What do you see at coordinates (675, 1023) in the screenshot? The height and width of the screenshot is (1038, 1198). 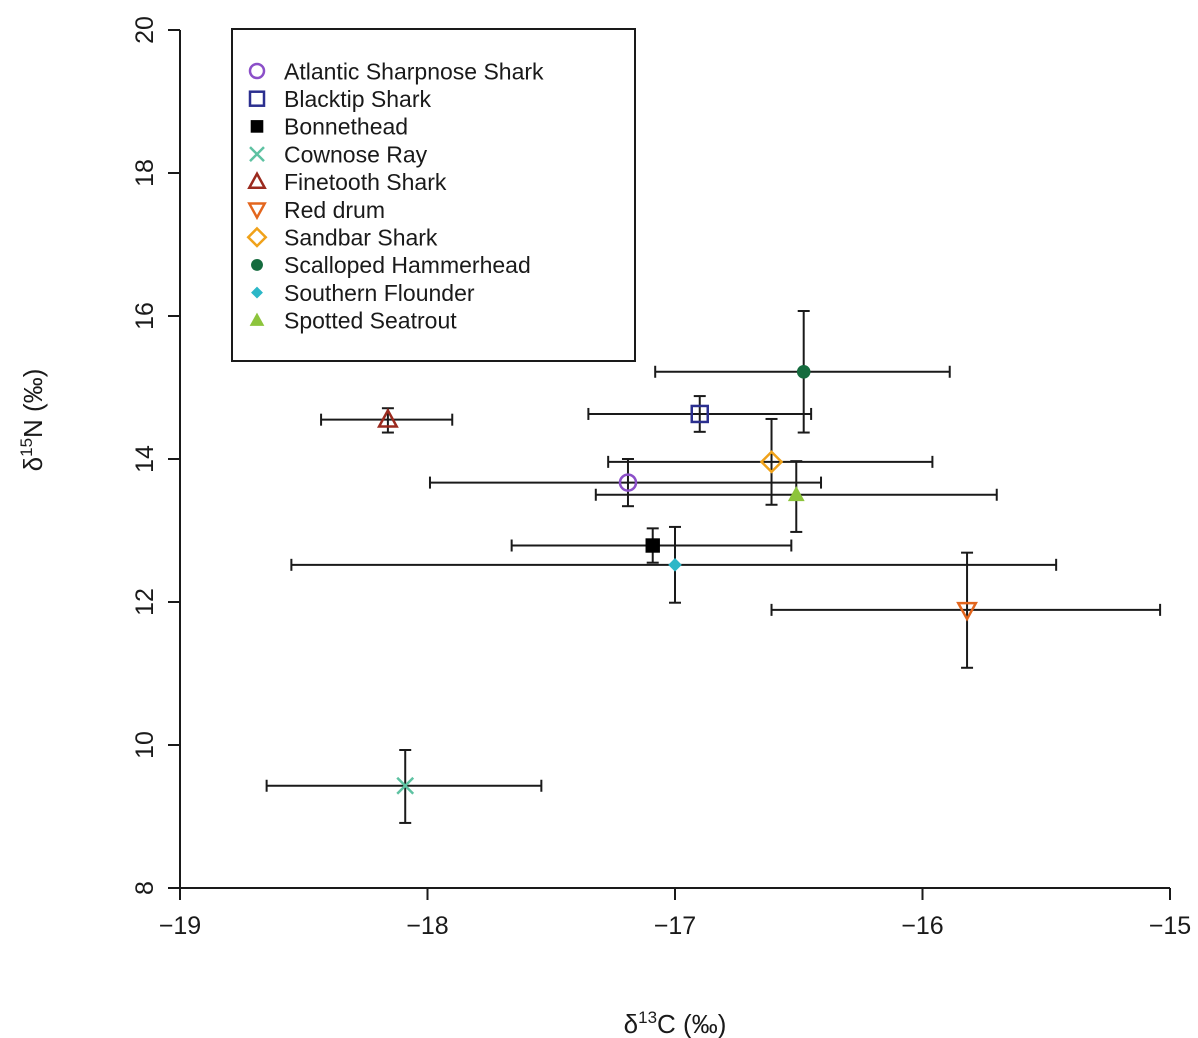 I see `x-axis-title: δ13C (‰)` at bounding box center [675, 1023].